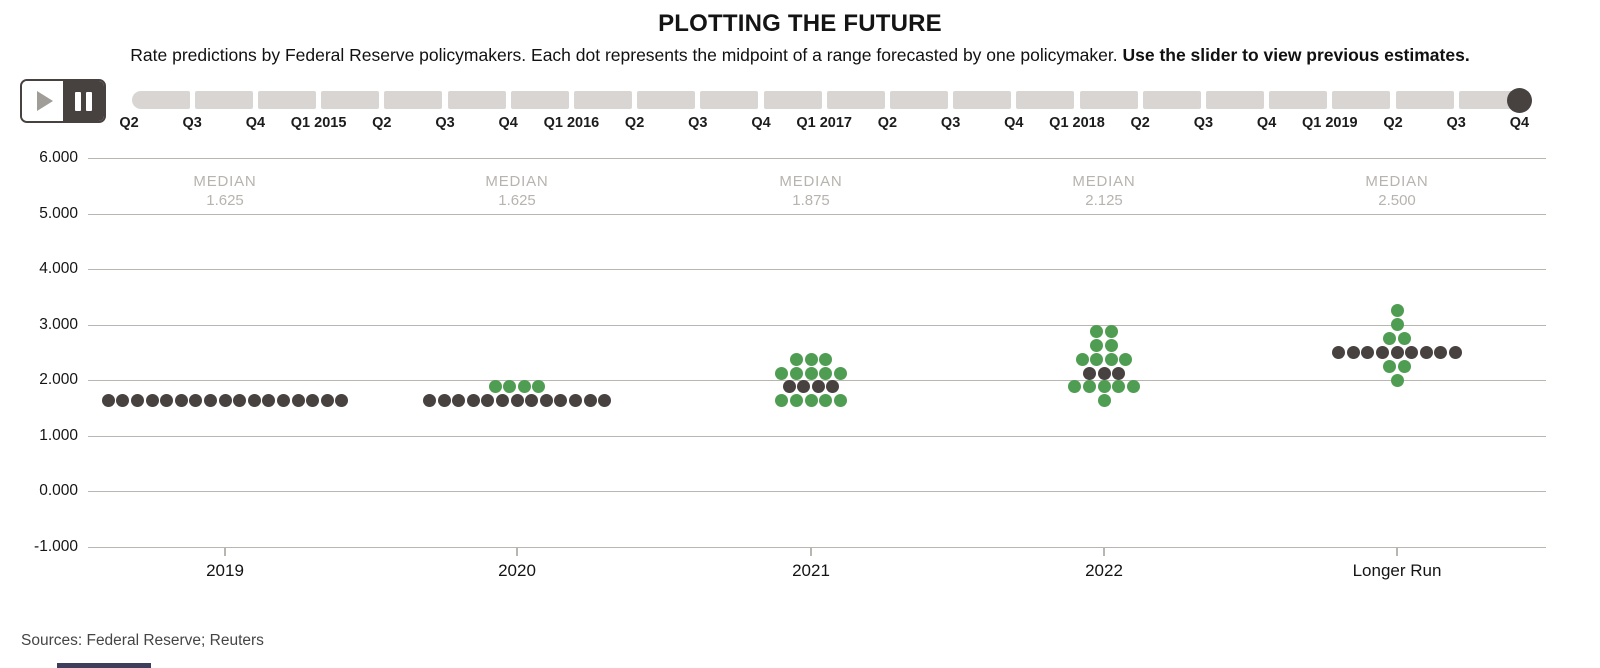 This screenshot has width=1600, height=668. What do you see at coordinates (56, 546) in the screenshot?
I see `y-axis-label: -1.000` at bounding box center [56, 546].